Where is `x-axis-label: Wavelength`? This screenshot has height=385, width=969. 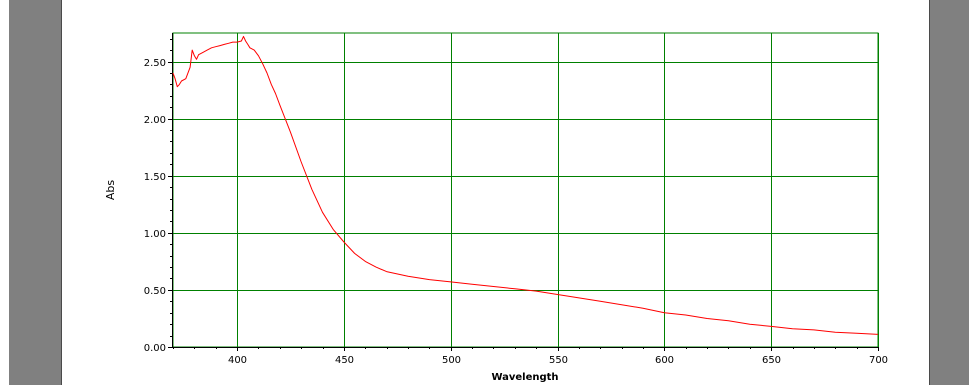 x-axis-label: Wavelength is located at coordinates (524, 377).